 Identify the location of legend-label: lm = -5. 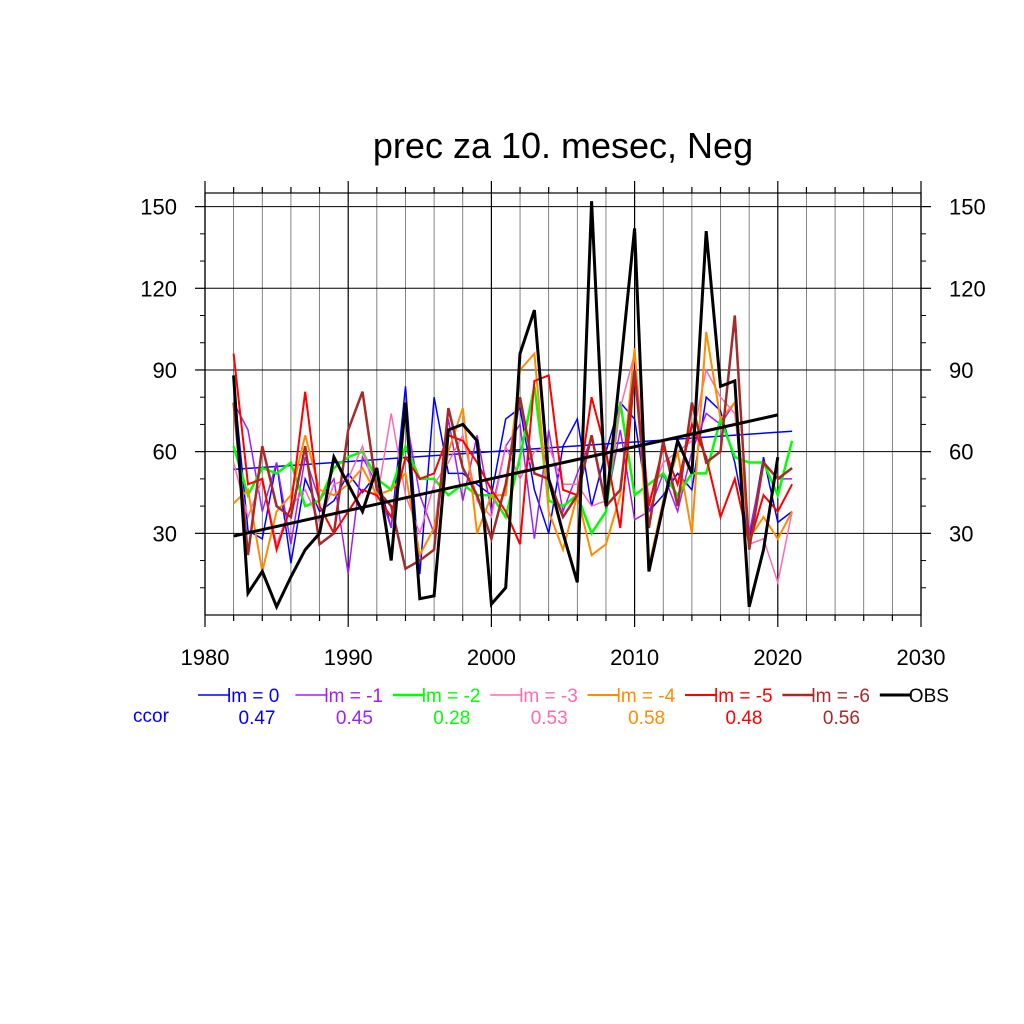
(743, 696).